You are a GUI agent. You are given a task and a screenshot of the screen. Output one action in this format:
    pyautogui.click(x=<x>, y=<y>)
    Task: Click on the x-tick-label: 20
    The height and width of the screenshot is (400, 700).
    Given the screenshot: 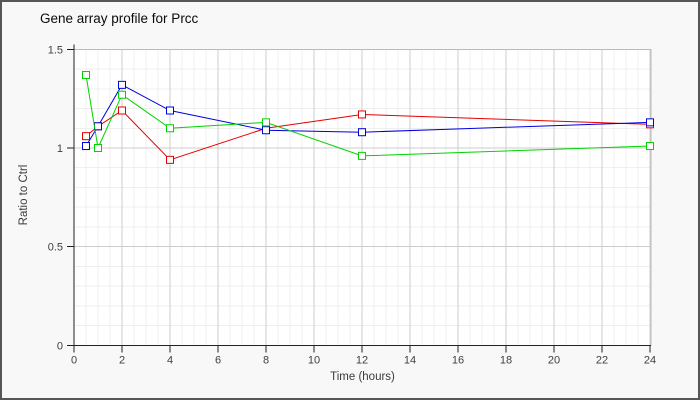 What is the action you would take?
    pyautogui.click(x=554, y=360)
    